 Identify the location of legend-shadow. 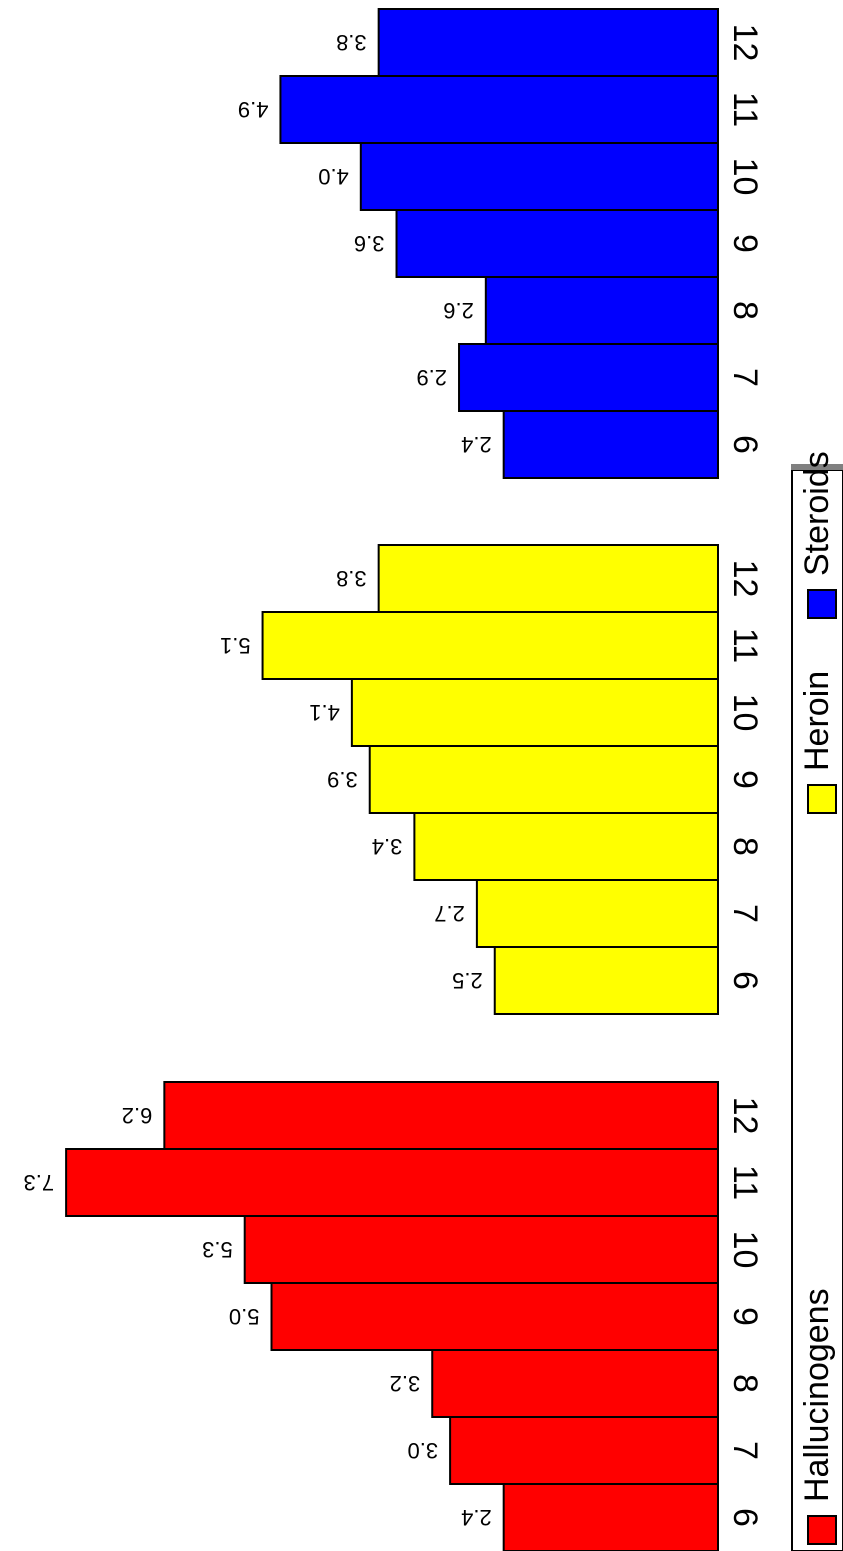
(817, 467).